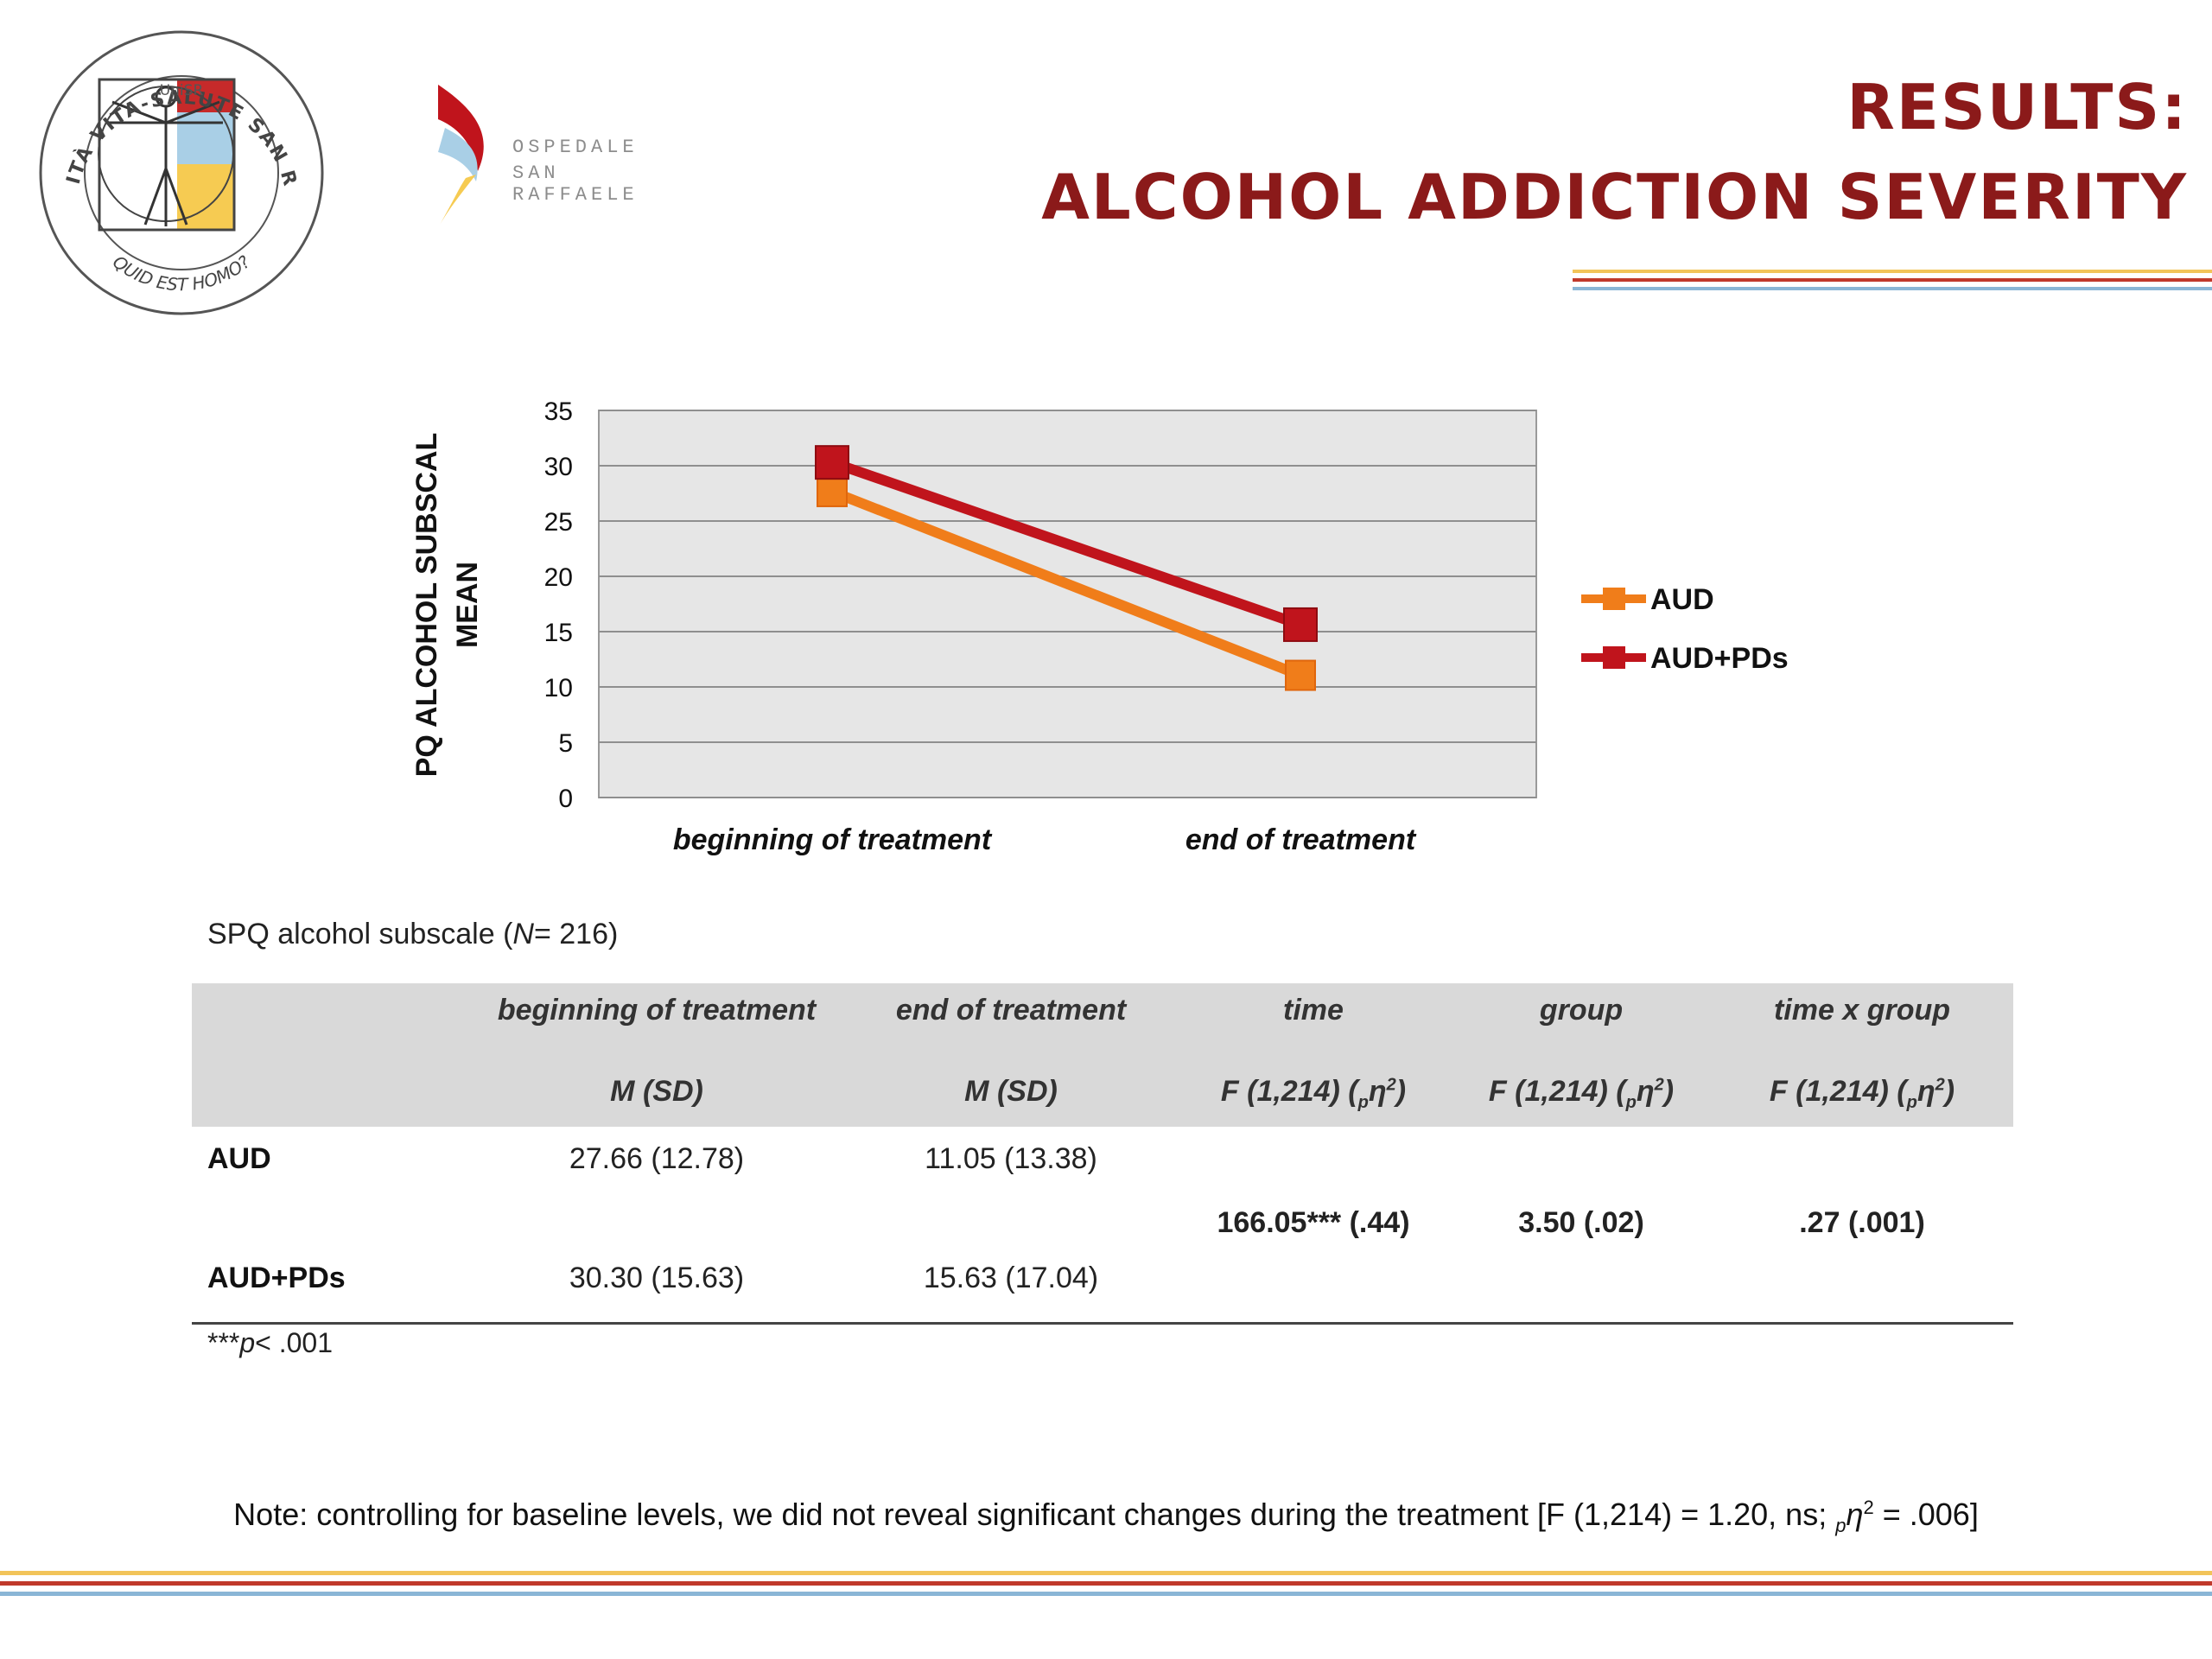 The width and height of the screenshot is (2212, 1659). I want to click on y-tick-label: 15, so click(558, 633).